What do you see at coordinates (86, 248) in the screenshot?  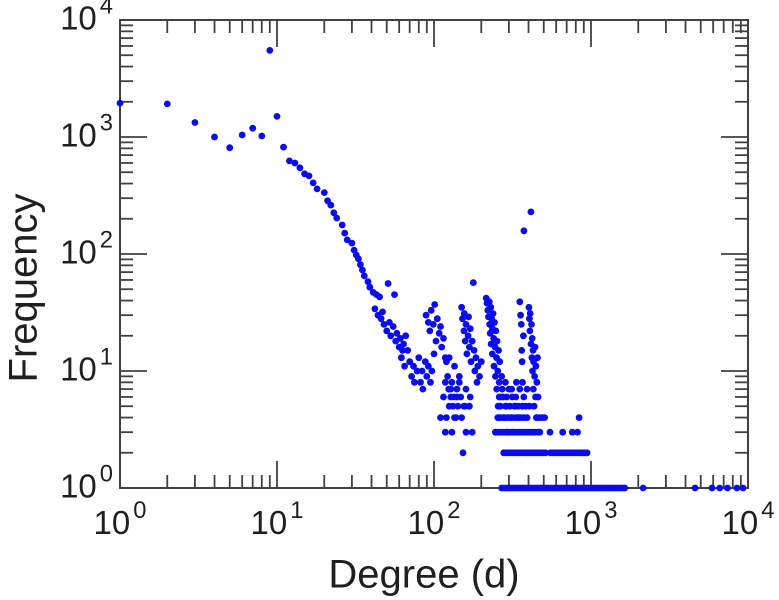 I see `y-tick-label: 10 2` at bounding box center [86, 248].